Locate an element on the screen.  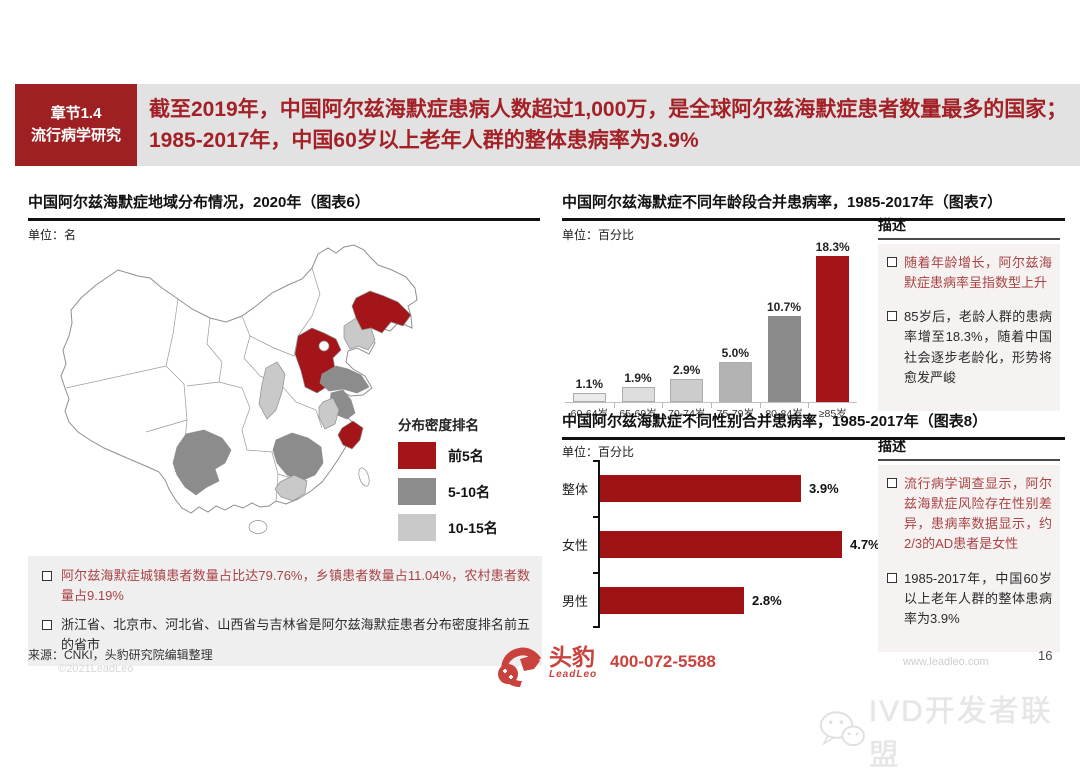
gender-bar-value: 3.9% is located at coordinates (824, 488).